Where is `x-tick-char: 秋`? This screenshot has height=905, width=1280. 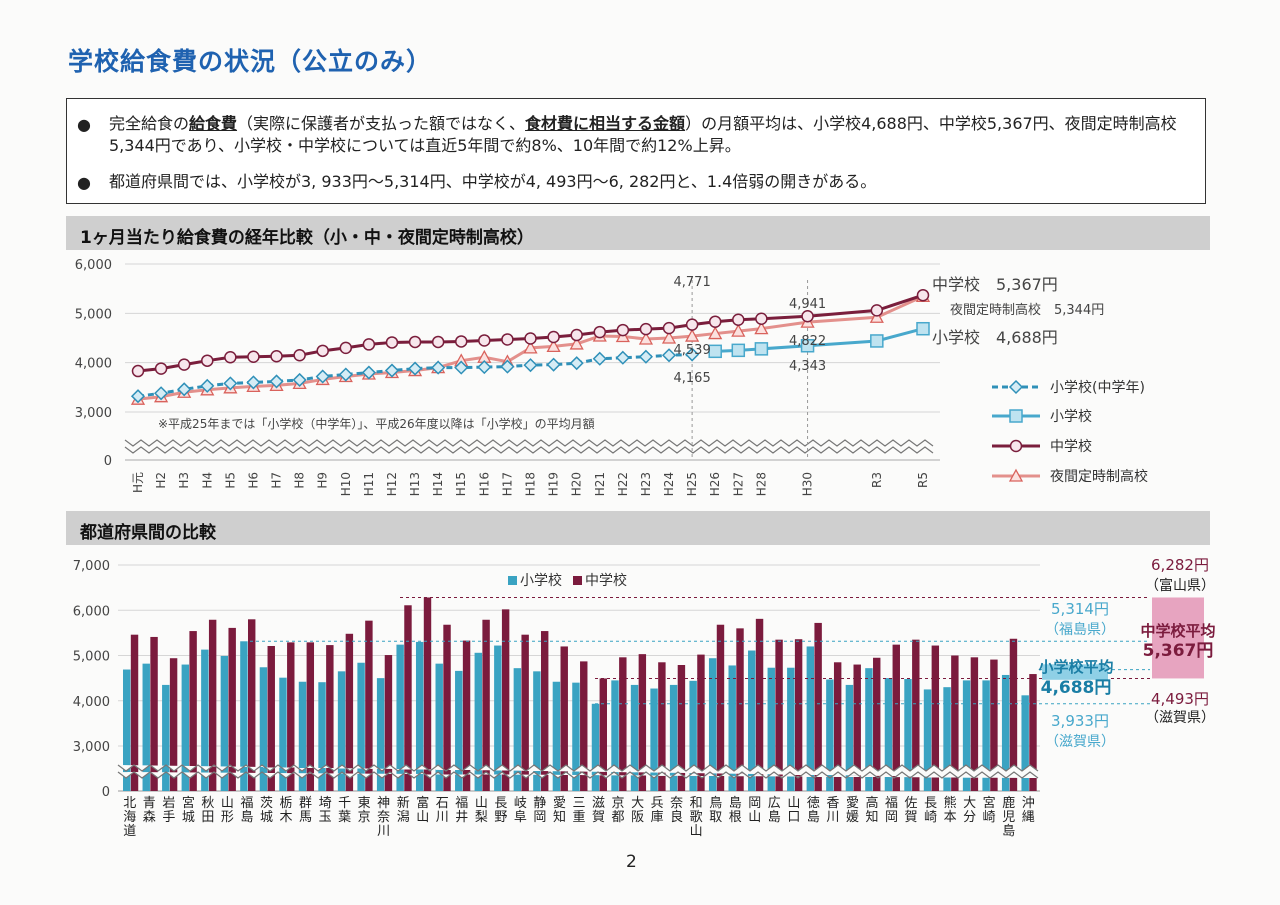
x-tick-char: 秋 is located at coordinates (207, 803).